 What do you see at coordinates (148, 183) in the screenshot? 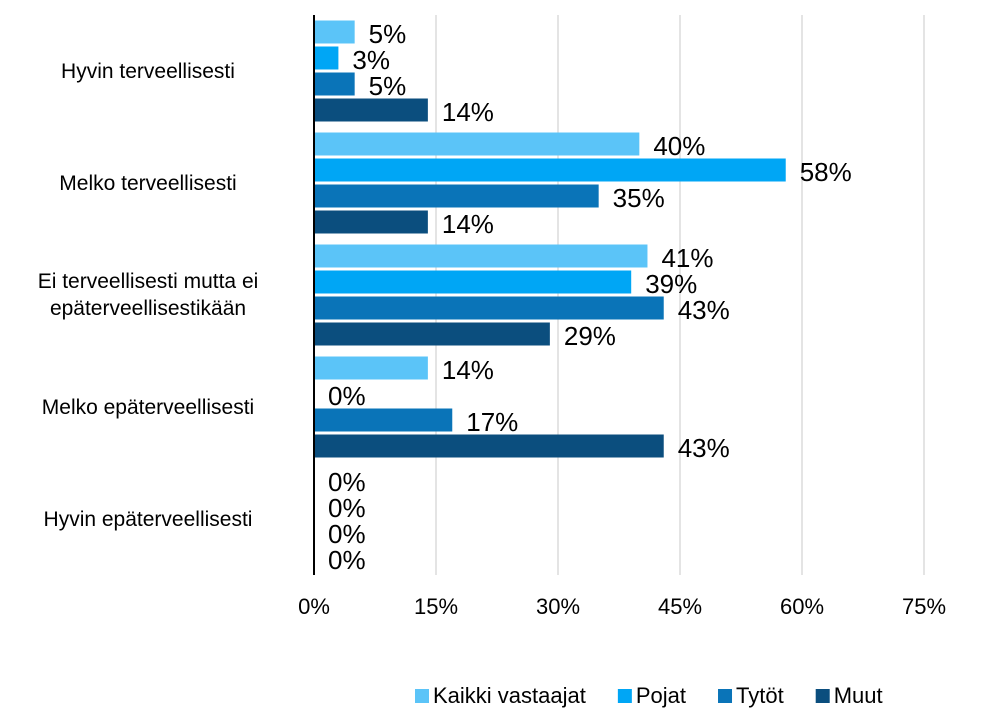
I see `category-label: Melko terveellisesti` at bounding box center [148, 183].